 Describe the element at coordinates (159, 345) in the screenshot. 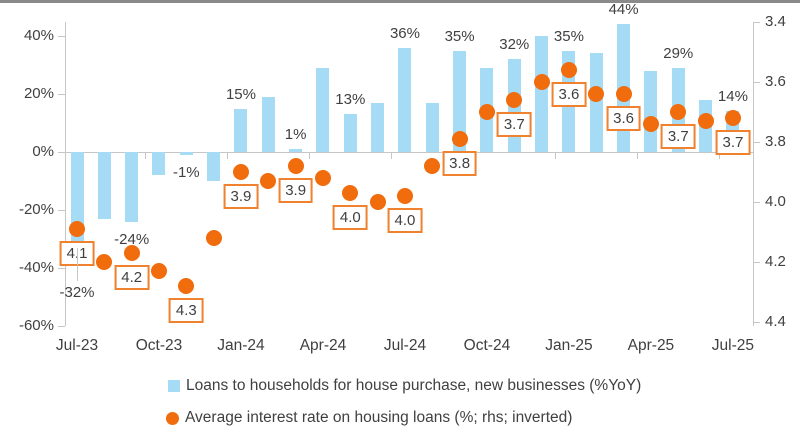

I see `x-axis-tick-label: Oct-23` at that location.